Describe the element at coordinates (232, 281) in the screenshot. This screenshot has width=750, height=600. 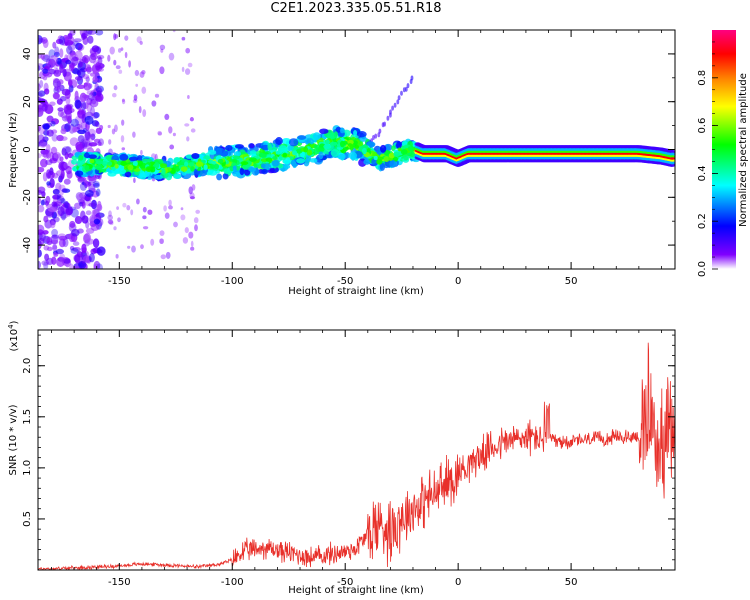
I see `x-tick-label: -100` at that location.